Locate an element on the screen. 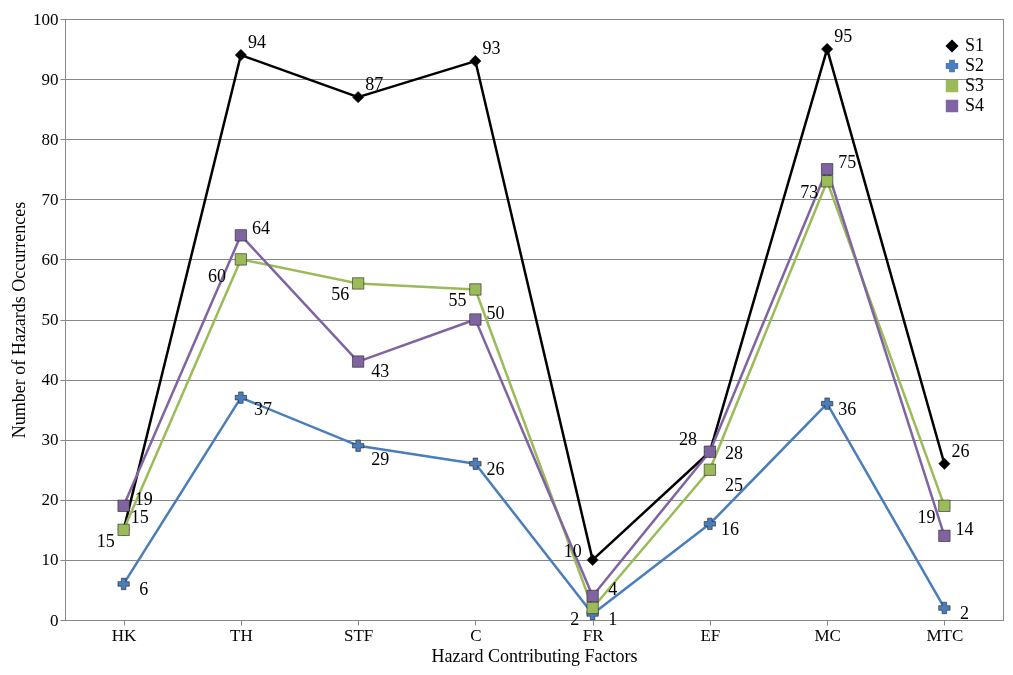 This screenshot has height=675, width=1013. x-tick-label: TH is located at coordinates (241, 635).